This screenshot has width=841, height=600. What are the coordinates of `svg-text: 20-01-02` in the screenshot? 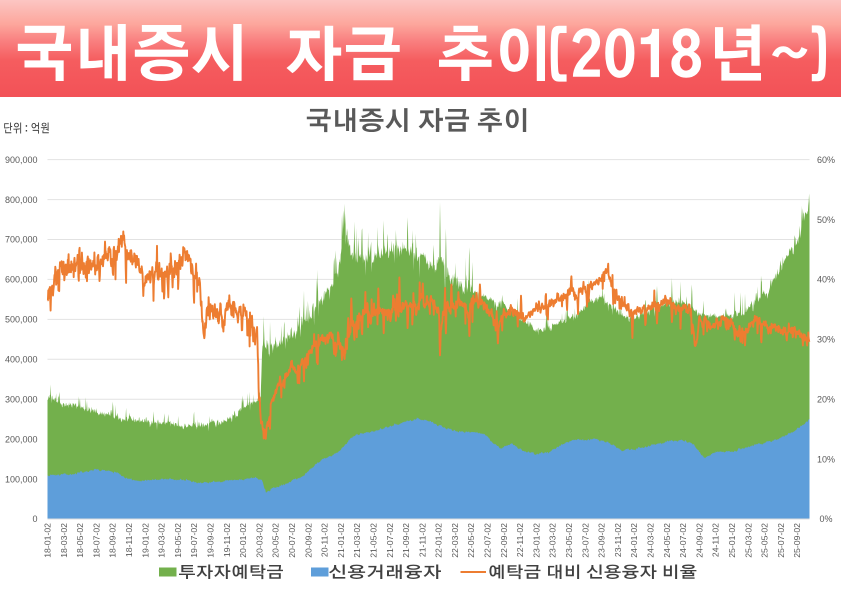 It's located at (243, 540).